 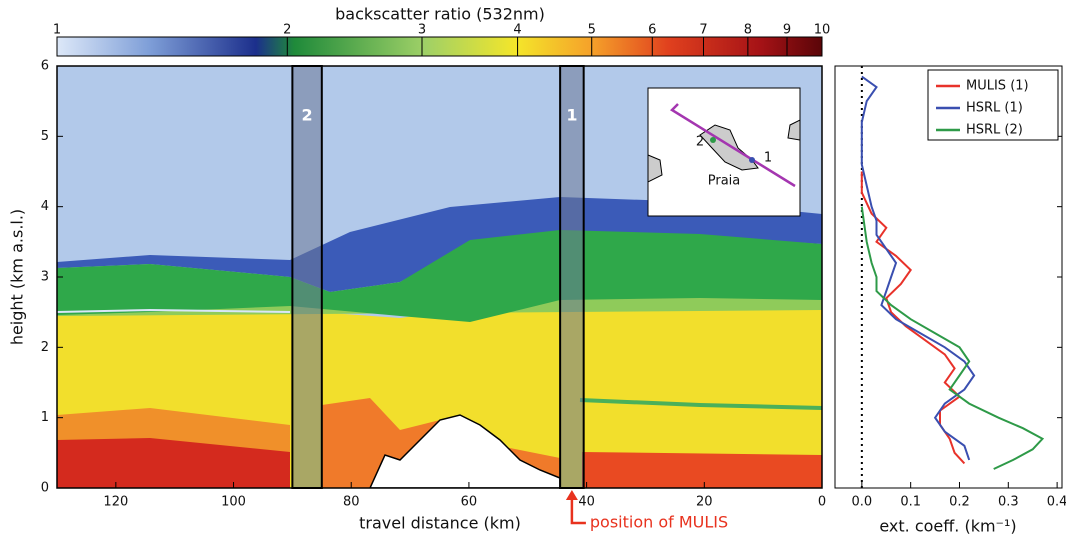 What do you see at coordinates (45, 417) in the screenshot?
I see `y-tick-label: 1` at bounding box center [45, 417].